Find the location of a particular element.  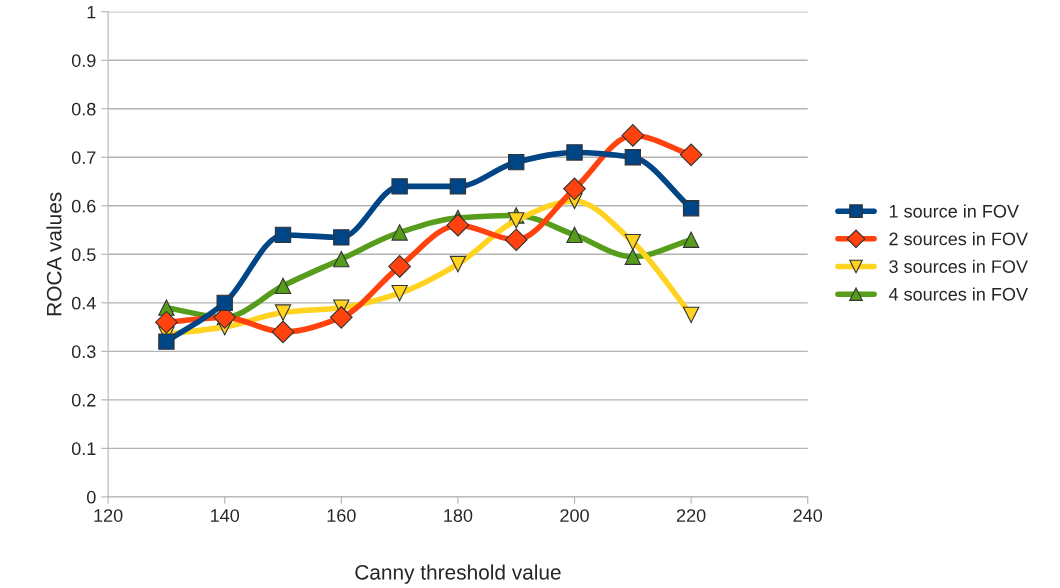

y-tick-label: 0.6 is located at coordinates (83, 206).